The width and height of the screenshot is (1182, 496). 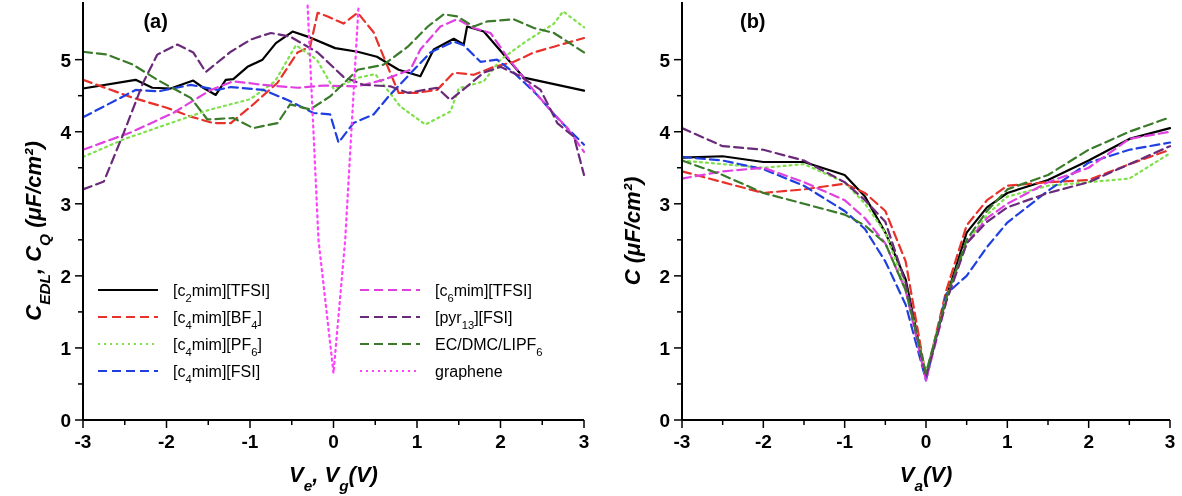 I want to click on legend-label: [c$_{2}$mim][TFSI], so click(x=221, y=293).